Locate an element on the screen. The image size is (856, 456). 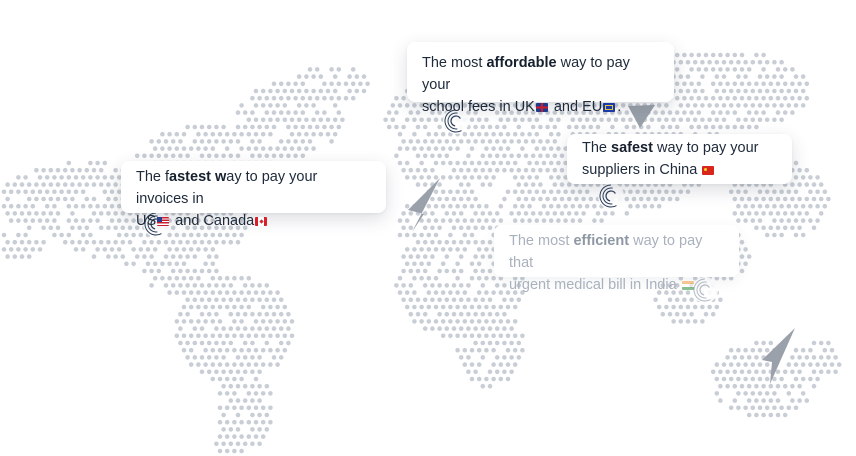
callout-china-highlight: safest is located at coordinates (632, 148).